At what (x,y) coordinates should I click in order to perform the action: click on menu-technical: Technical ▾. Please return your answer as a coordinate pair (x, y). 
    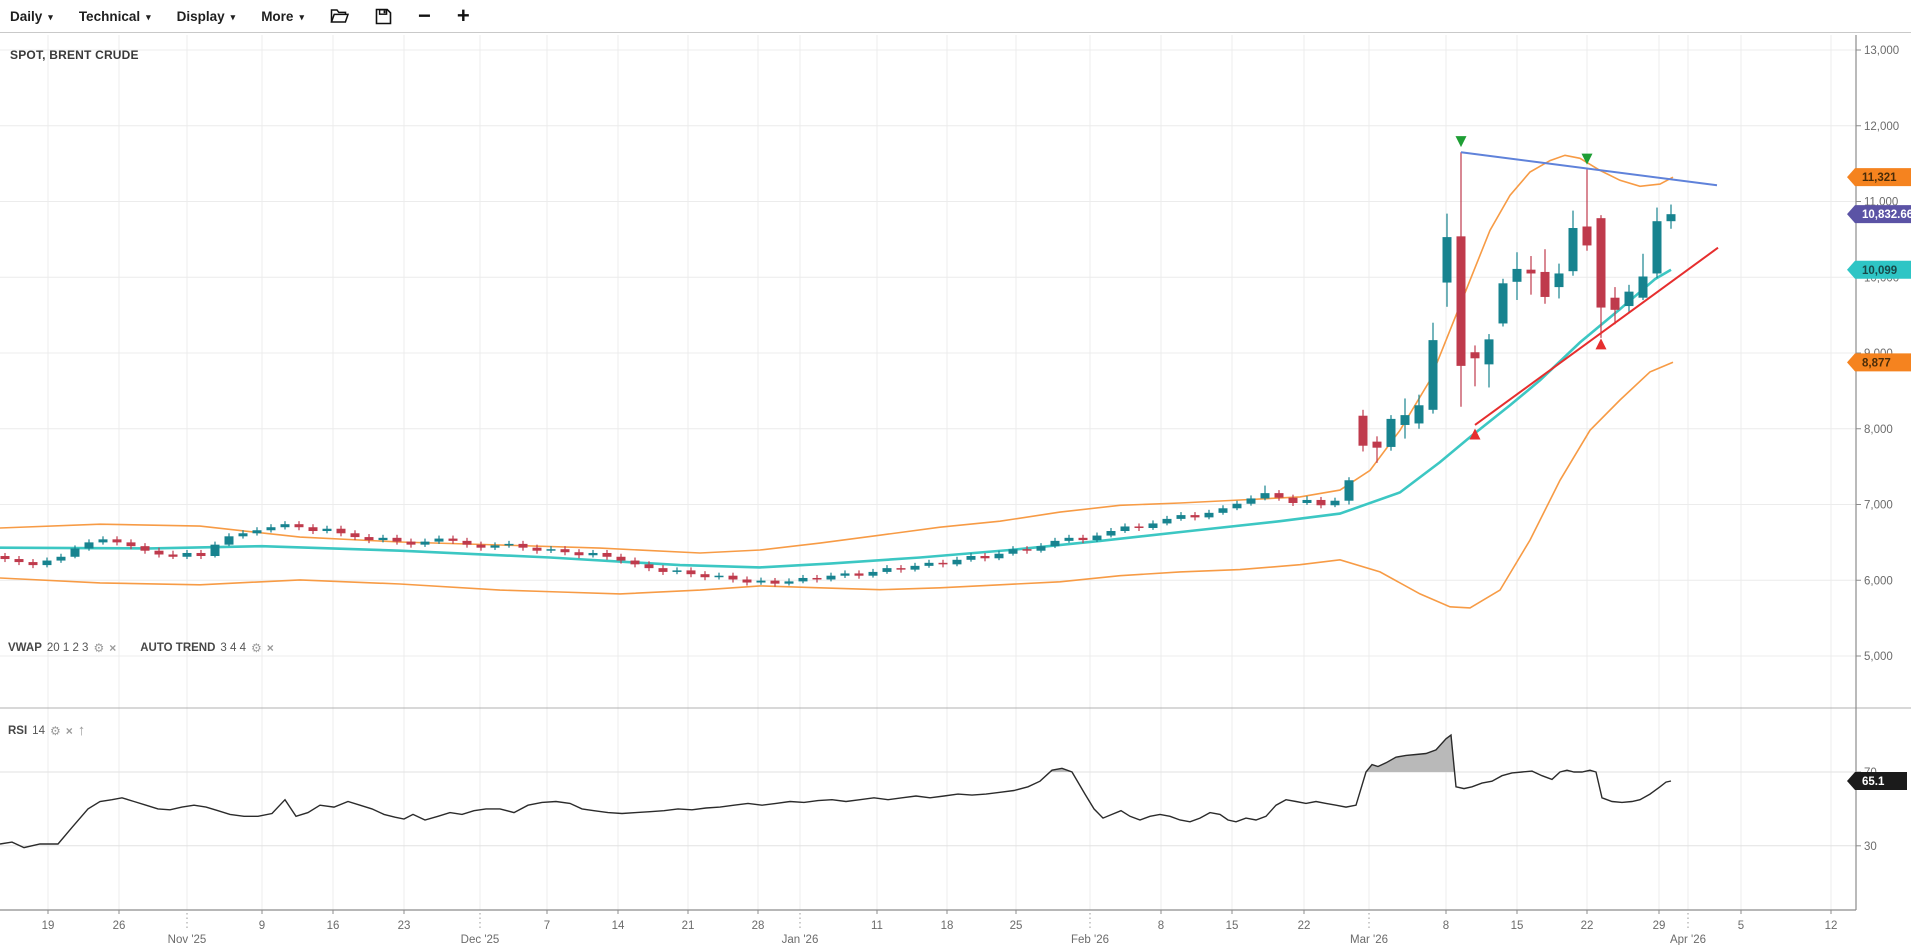
    Looking at the image, I should click on (115, 16).